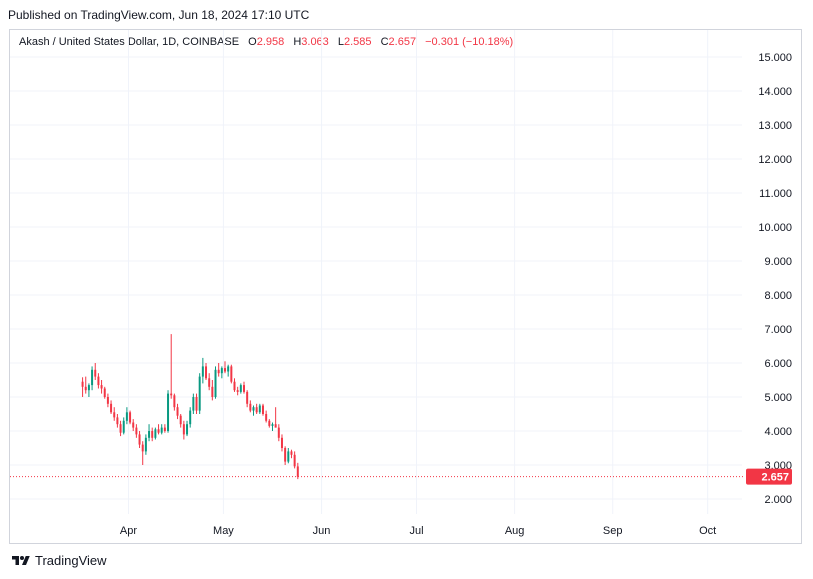 This screenshot has width=813, height=579. I want to click on tradingview-brand: TradingView, so click(71, 560).